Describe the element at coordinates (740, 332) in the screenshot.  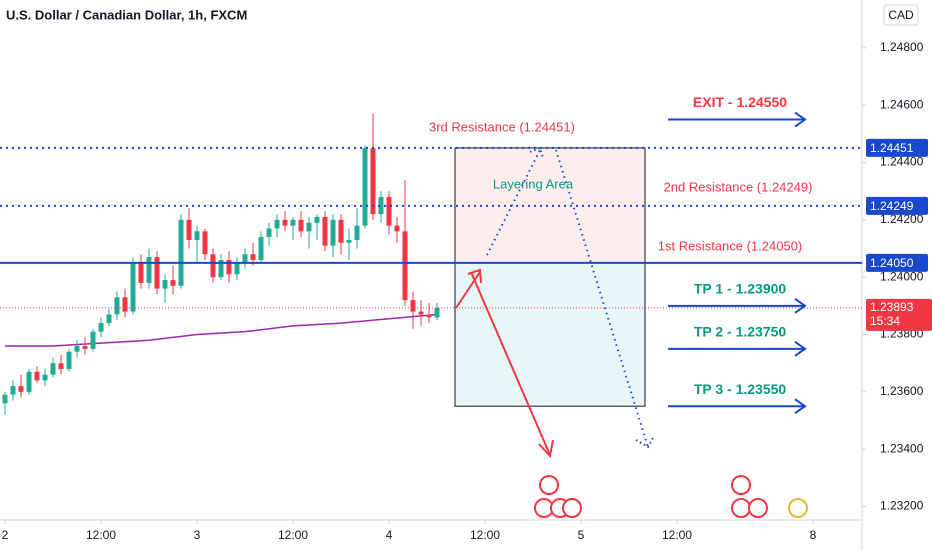
I see `target-label: TP 2 - 1.23750` at that location.